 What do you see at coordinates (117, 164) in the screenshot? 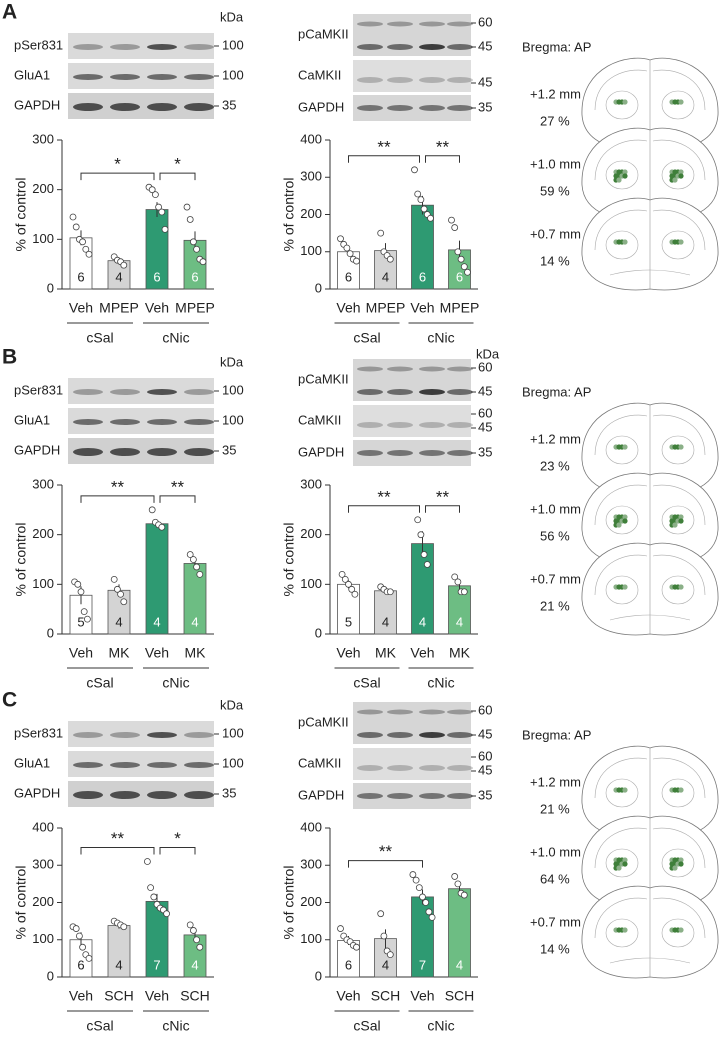
I see `significance-label: *` at bounding box center [117, 164].